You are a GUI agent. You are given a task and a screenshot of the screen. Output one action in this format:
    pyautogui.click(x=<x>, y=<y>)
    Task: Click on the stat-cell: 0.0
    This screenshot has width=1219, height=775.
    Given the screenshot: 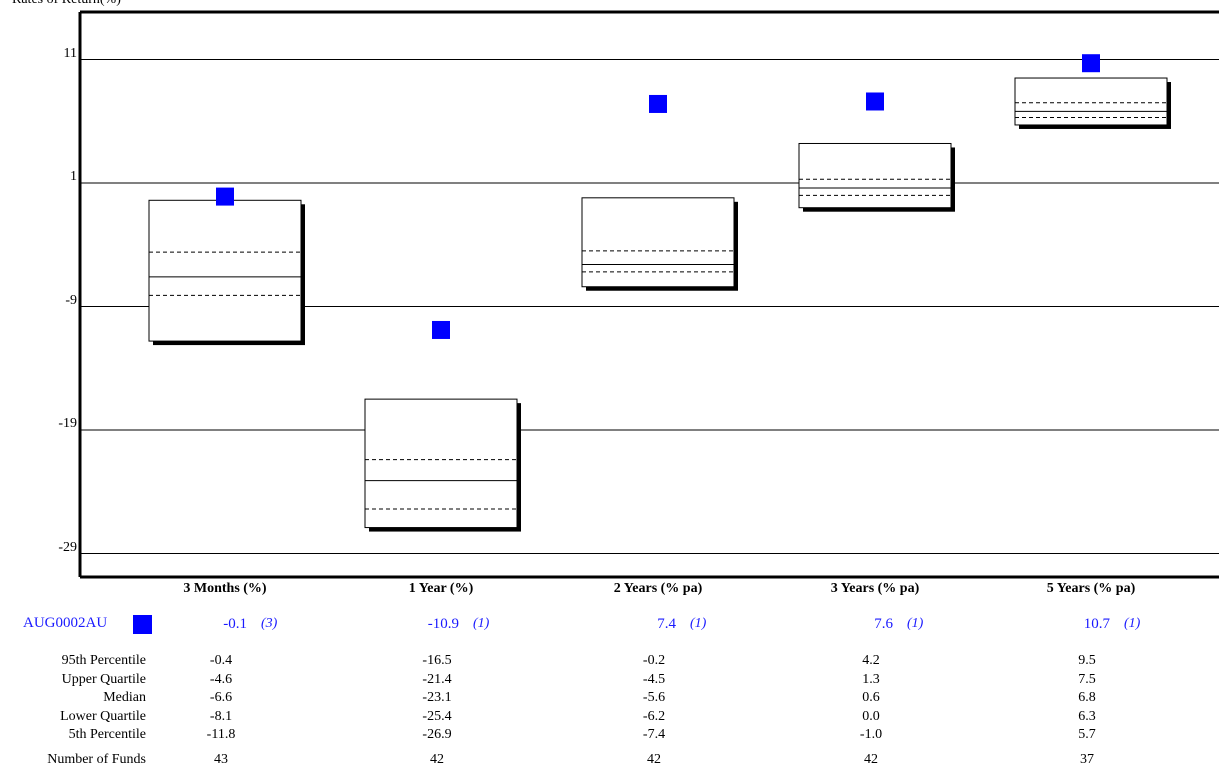 What is the action you would take?
    pyautogui.click(x=871, y=716)
    